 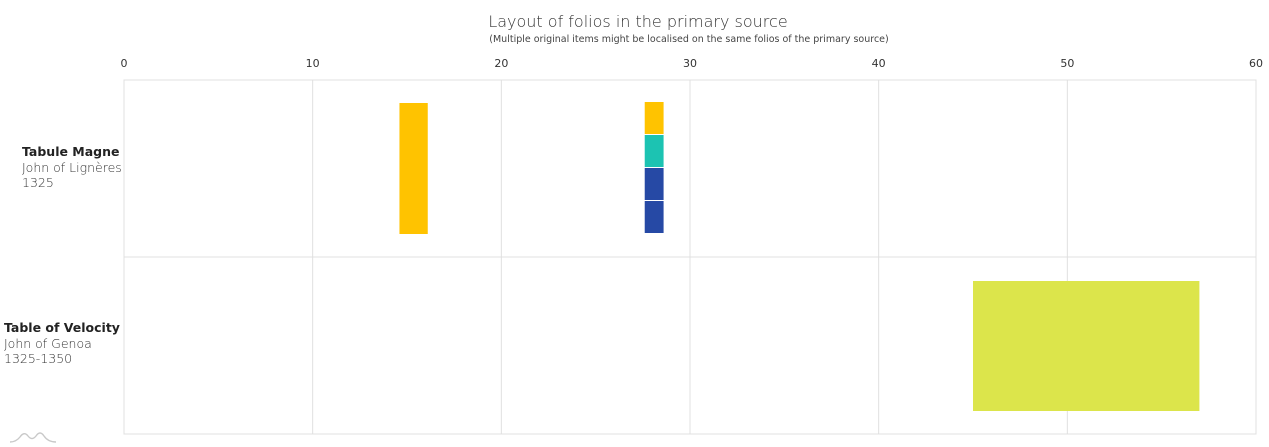 What do you see at coordinates (33, 437) in the screenshot?
I see `logo-icon` at bounding box center [33, 437].